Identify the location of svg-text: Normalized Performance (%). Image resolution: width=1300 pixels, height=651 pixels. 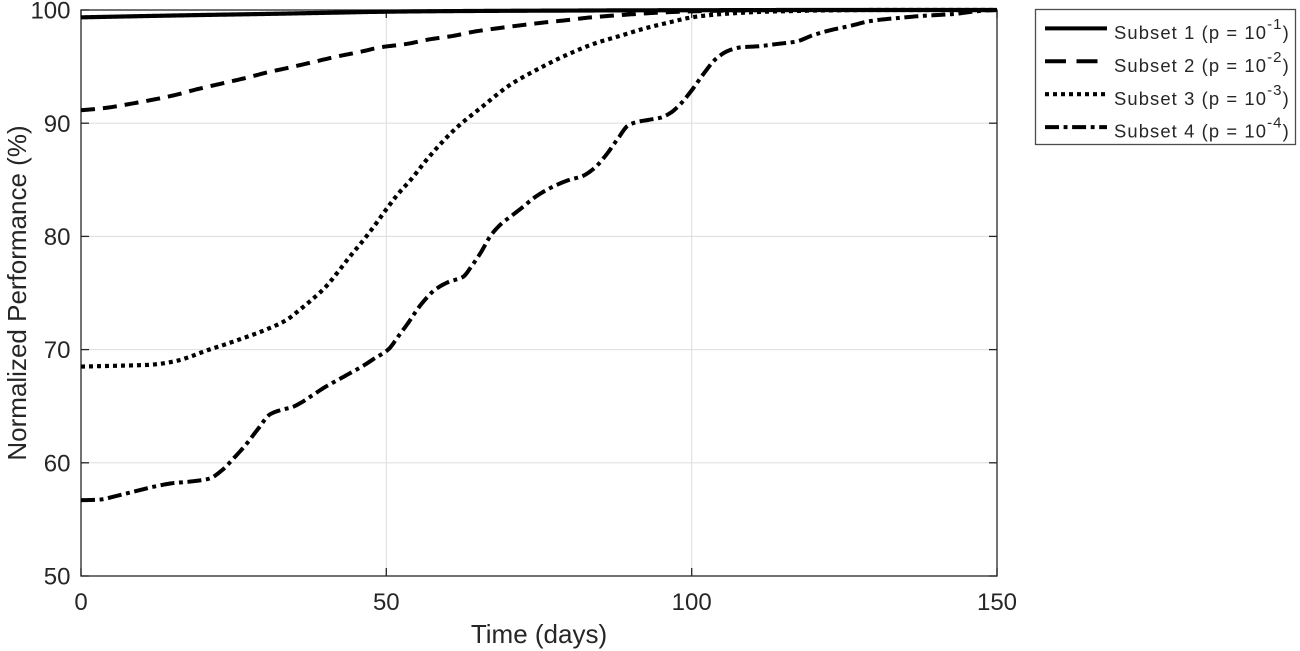
(17, 292).